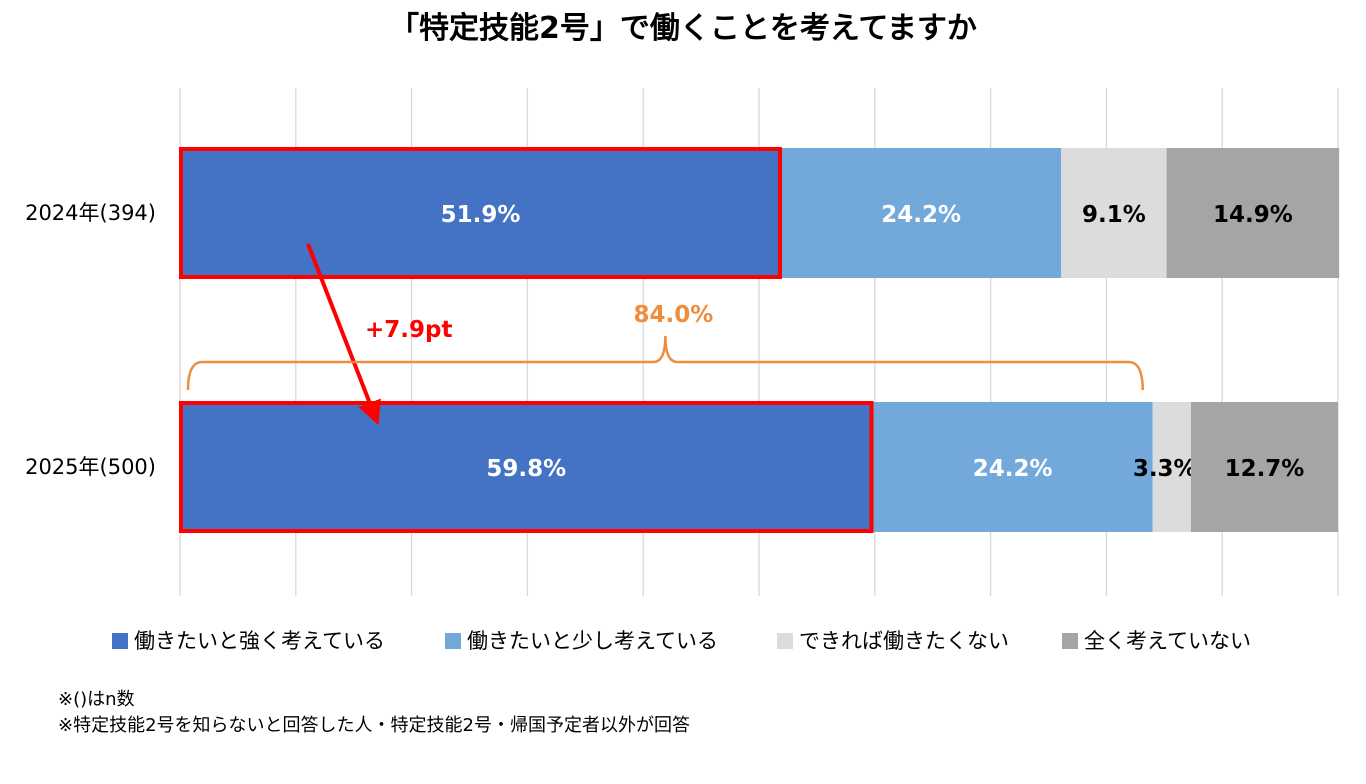 The height and width of the screenshot is (784, 1366). Describe the element at coordinates (90, 467) in the screenshot. I see `category-label: 2025年(500)` at that location.